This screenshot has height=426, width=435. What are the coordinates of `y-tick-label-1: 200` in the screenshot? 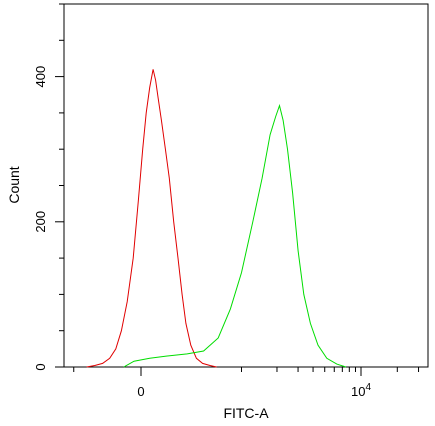 It's located at (40, 222).